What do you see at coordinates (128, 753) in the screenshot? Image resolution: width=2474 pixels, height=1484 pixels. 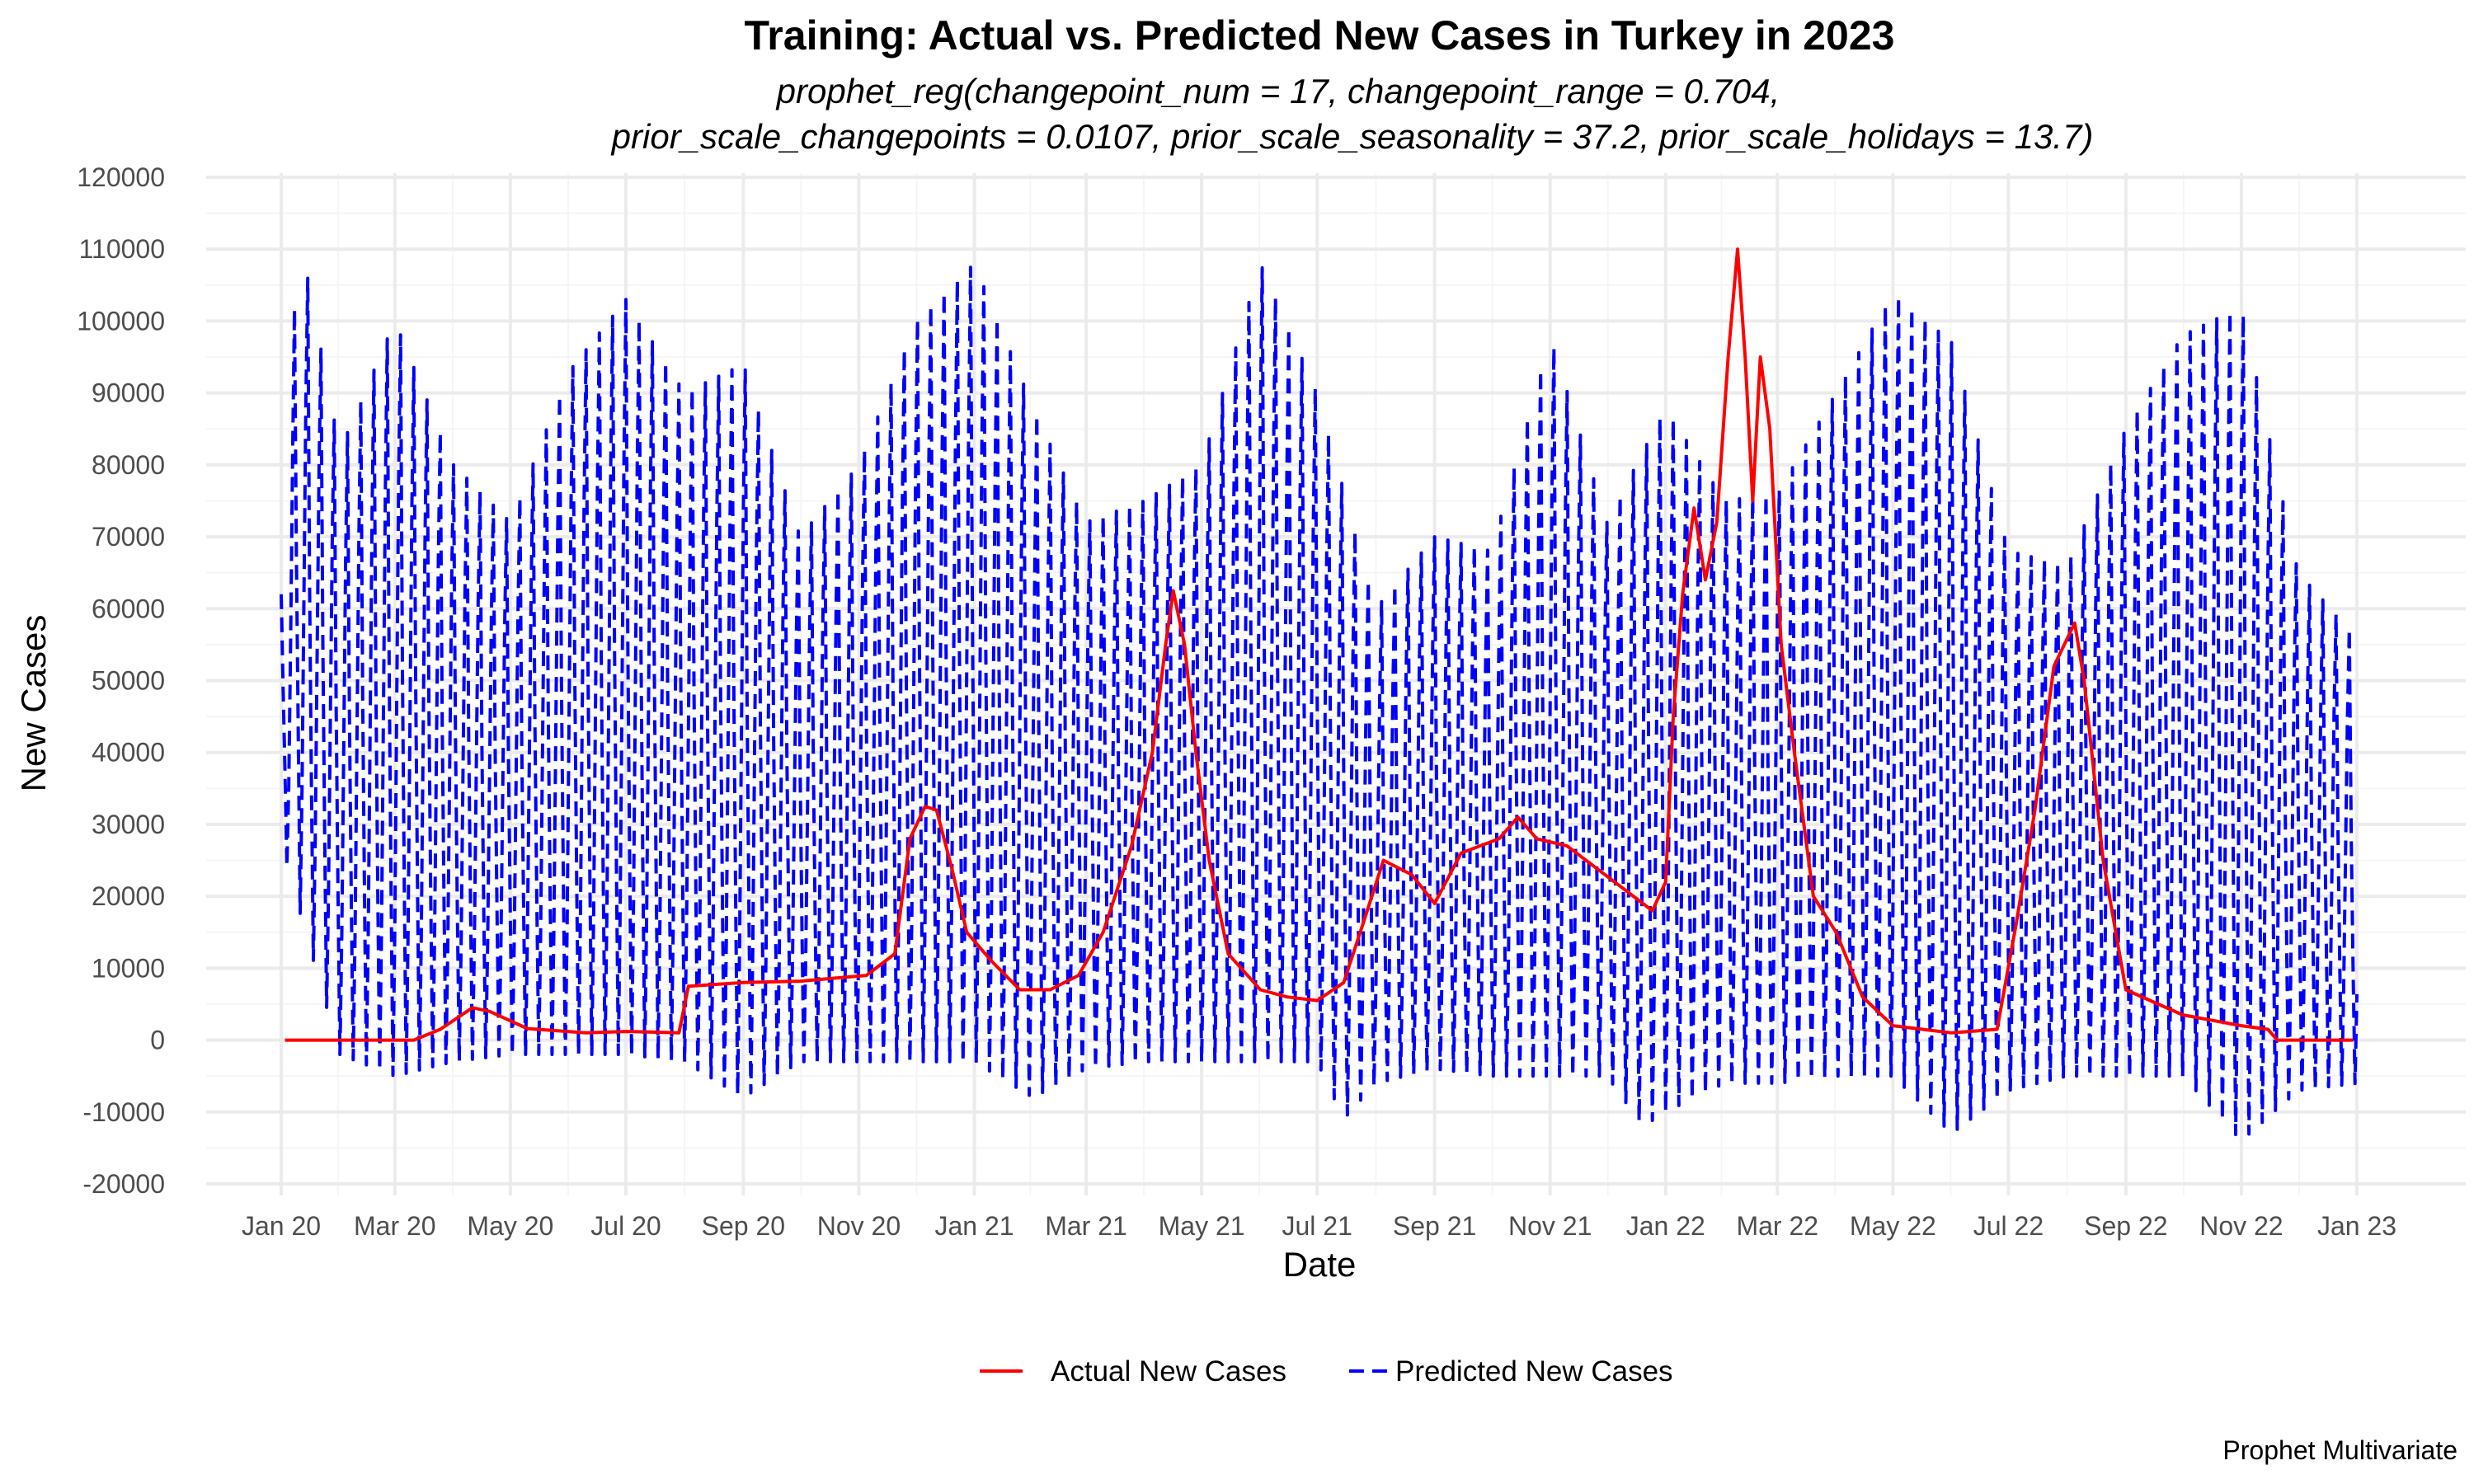 I see `y-tick-label: 40000` at bounding box center [128, 753].